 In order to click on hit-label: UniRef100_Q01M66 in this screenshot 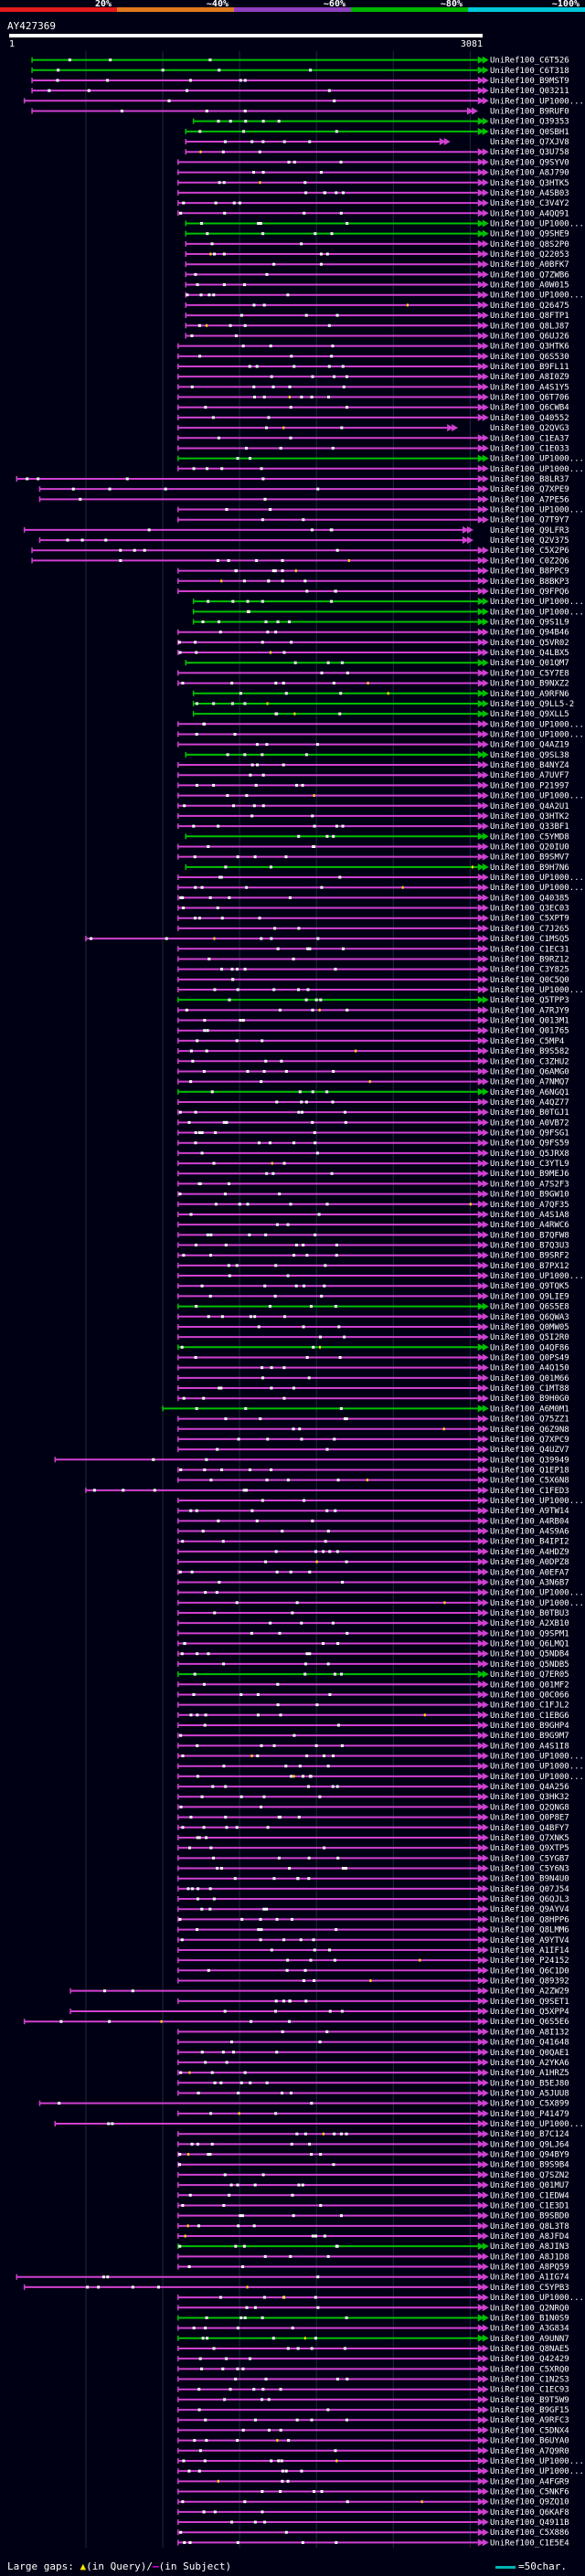, I will do `click(530, 1378)`.